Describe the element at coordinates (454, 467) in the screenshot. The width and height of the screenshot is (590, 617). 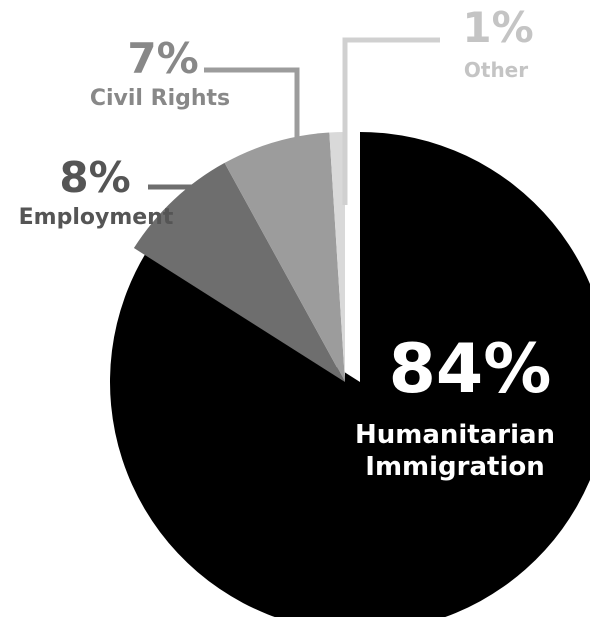
I see `category-label-humanitarian-immigration-line-2: Immigration` at that location.